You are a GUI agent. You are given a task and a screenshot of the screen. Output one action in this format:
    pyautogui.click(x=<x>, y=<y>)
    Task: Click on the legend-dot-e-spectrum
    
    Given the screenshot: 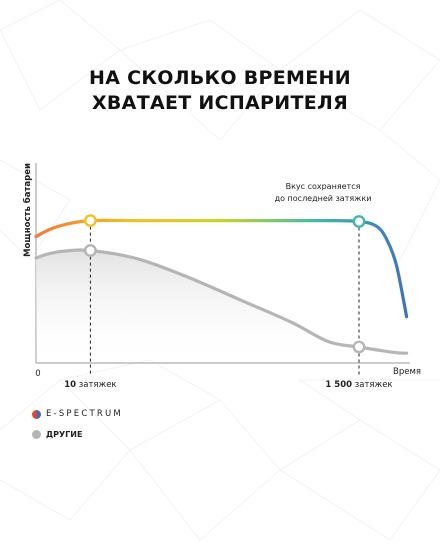 What is the action you would take?
    pyautogui.click(x=36, y=414)
    